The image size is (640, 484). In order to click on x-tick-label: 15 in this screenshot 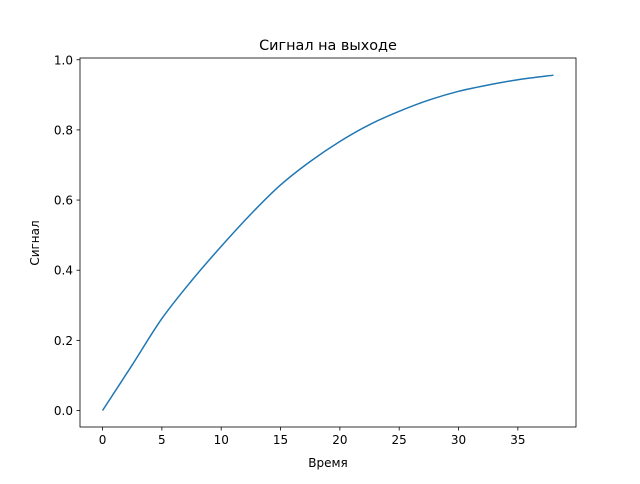, I will do `click(280, 440)`.